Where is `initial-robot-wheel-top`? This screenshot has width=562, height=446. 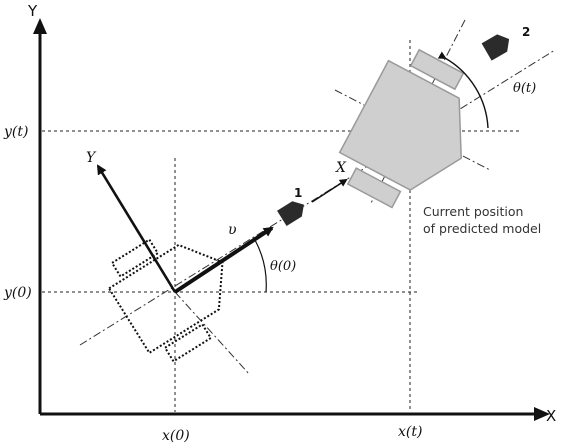 initial-robot-wheel-top is located at coordinates (135, 258).